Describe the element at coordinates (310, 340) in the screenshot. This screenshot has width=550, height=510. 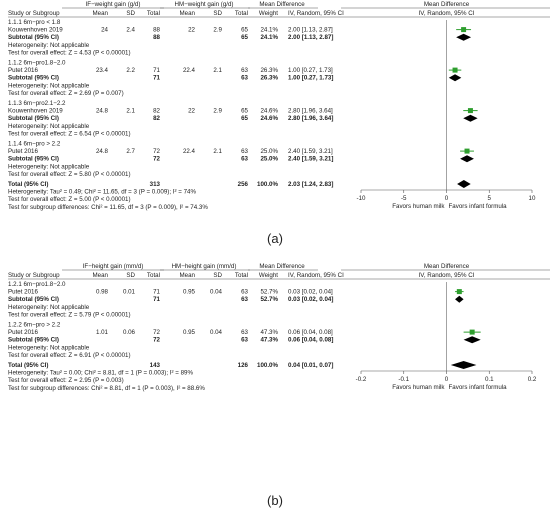
I see `subtotal-ci: 0.06 [0.04, 0.08]` at that location.